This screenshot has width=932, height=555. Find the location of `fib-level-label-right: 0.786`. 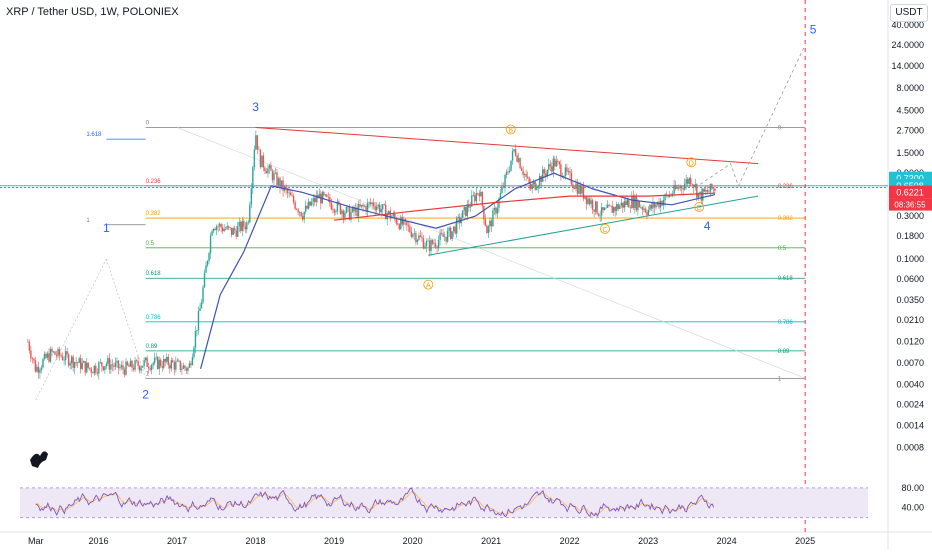

fib-level-label-right: 0.786 is located at coordinates (786, 323).